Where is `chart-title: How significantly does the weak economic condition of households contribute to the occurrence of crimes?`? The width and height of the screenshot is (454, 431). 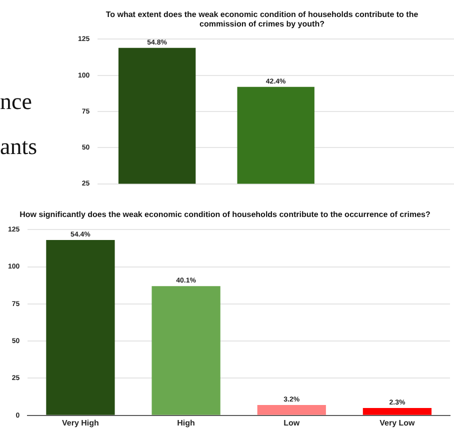
chart-title: How significantly does the weak economic condition of households contribute to the occurrence of crimes? is located at coordinates (225, 215).